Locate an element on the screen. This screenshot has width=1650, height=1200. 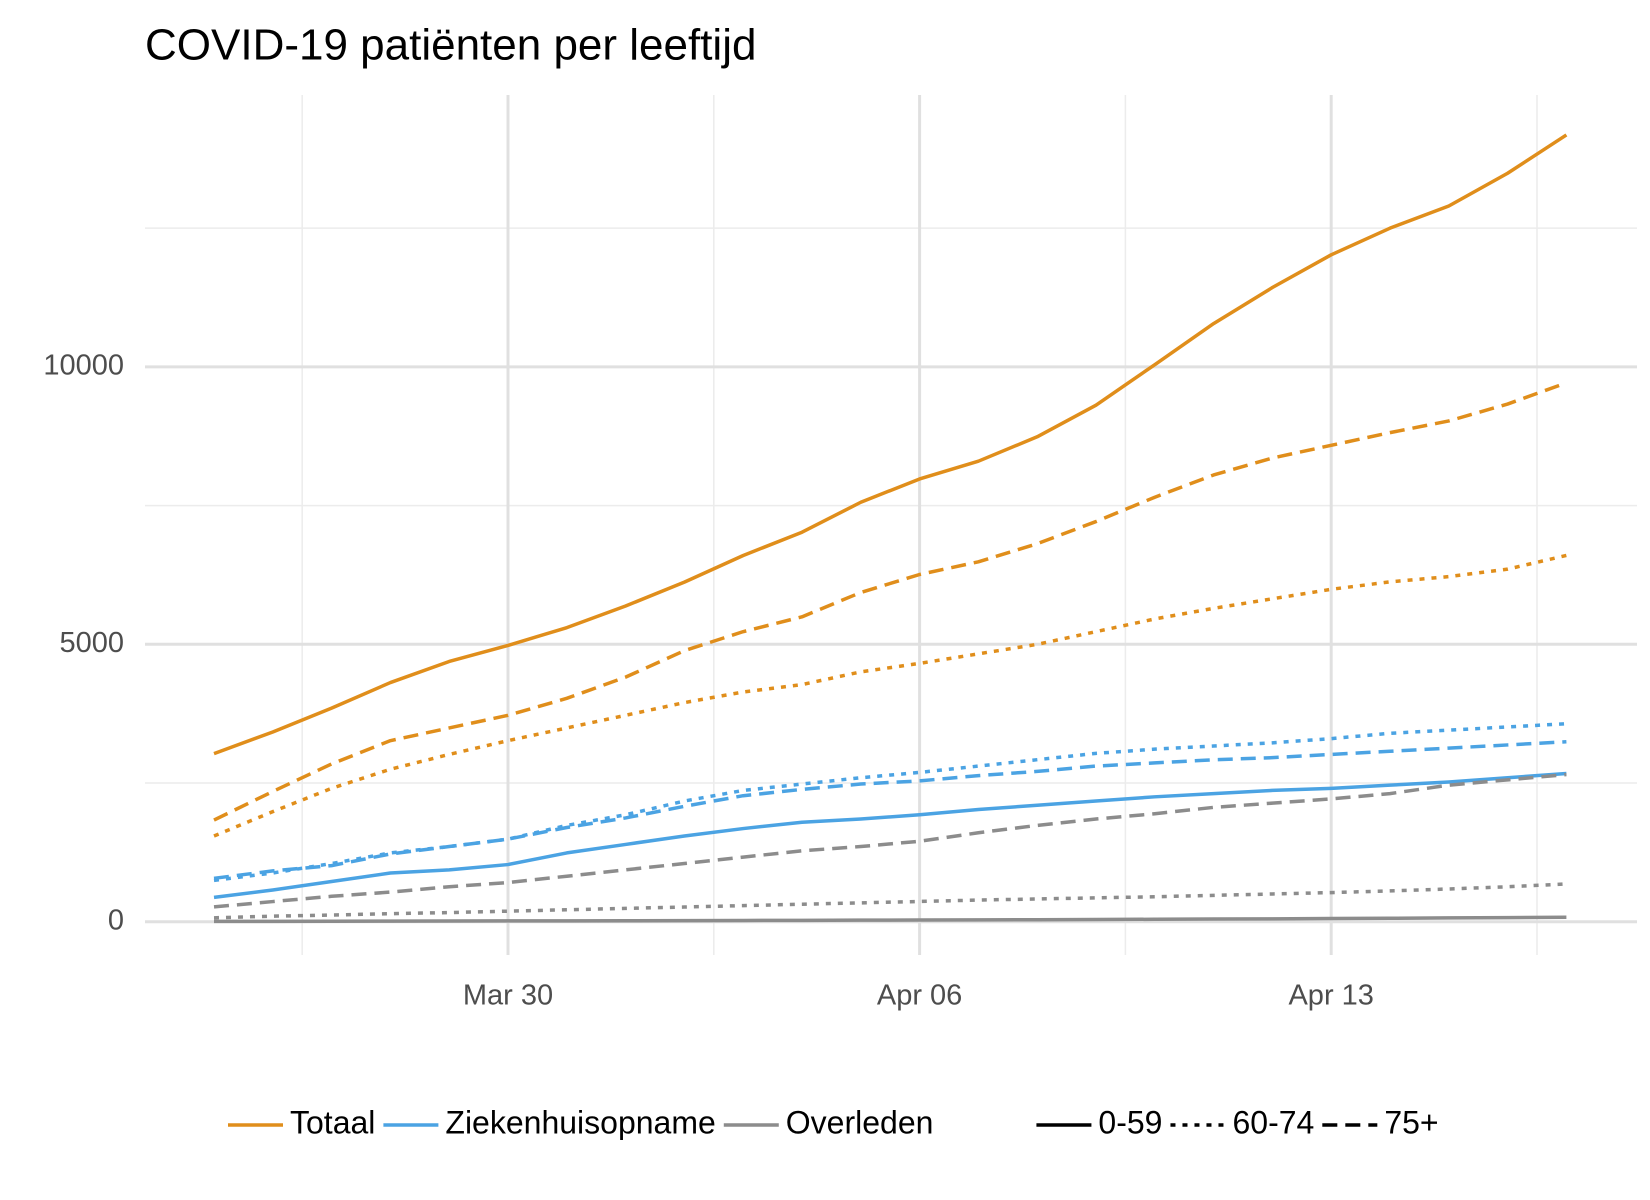
legend-label: Ziekenhuisopname is located at coordinates (580, 1122).